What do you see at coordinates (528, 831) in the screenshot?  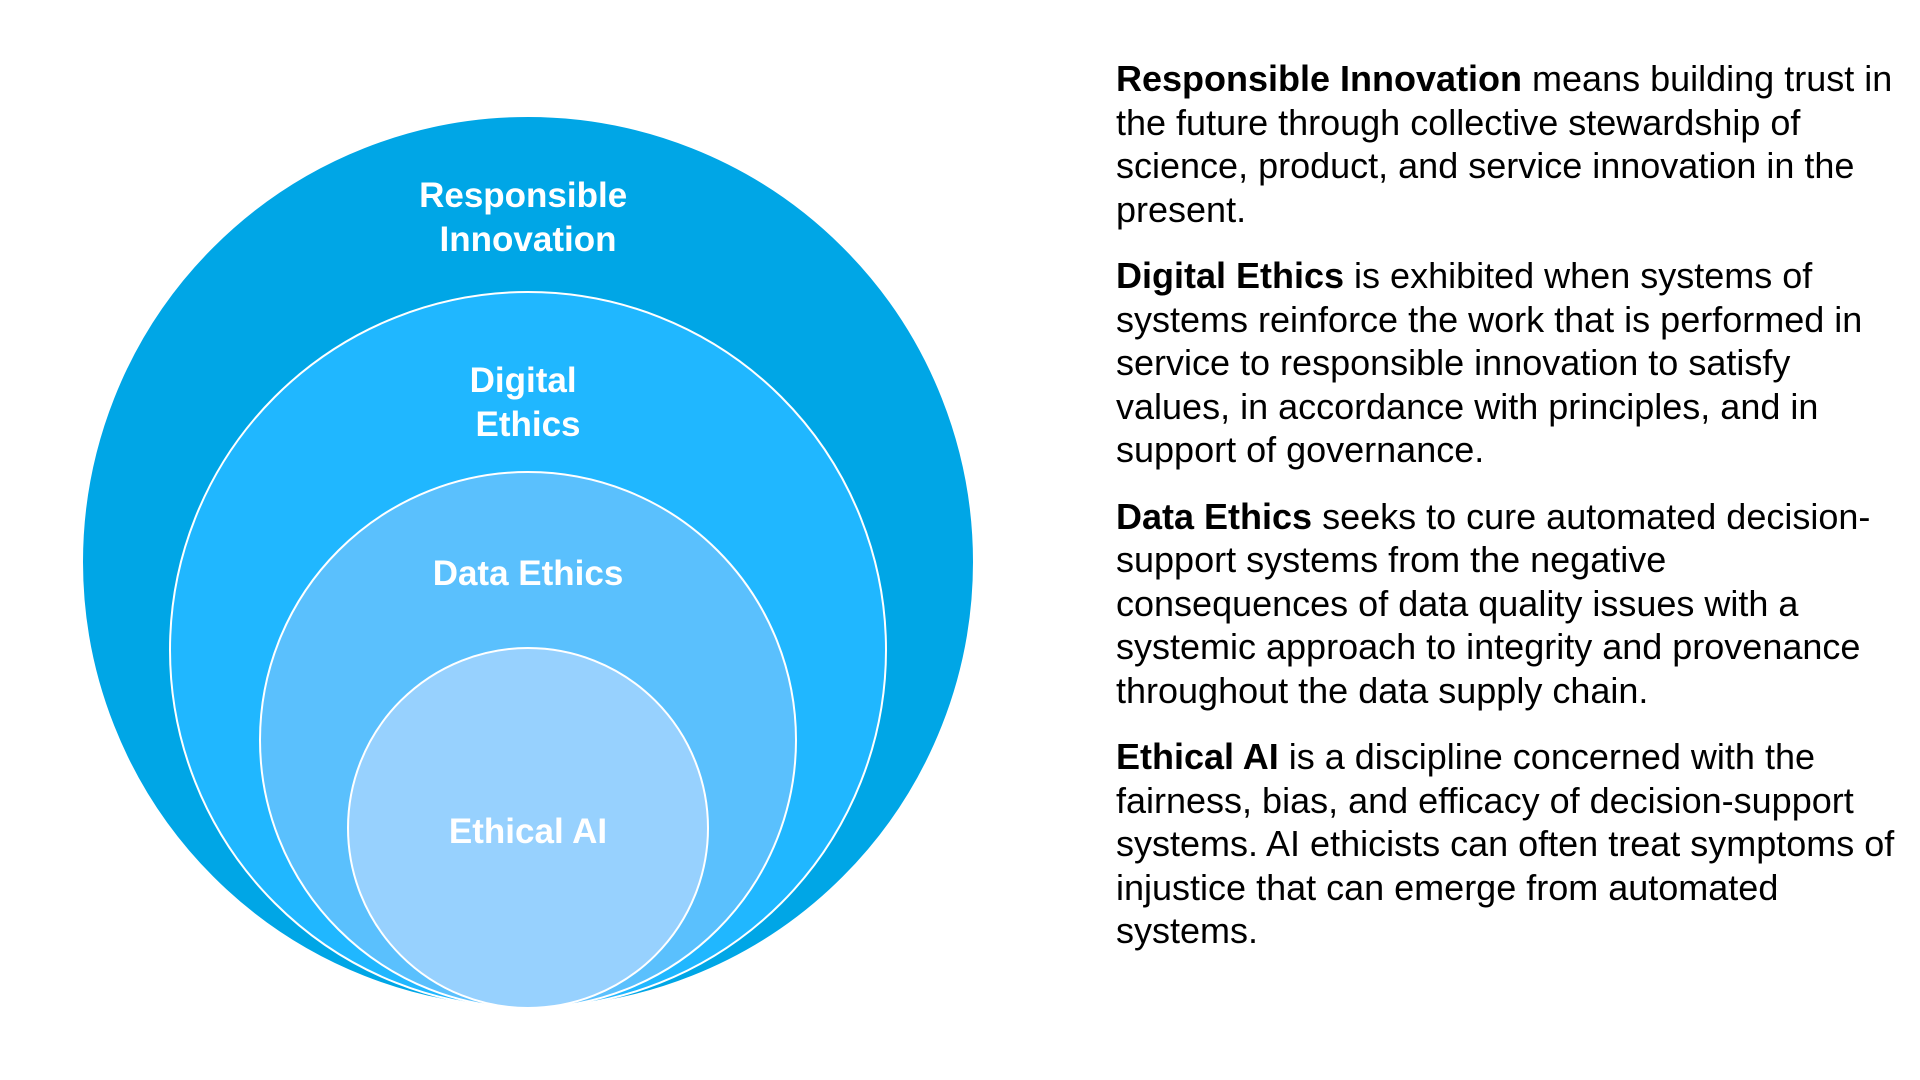 I see `ethical-ai-label: Ethical AI` at bounding box center [528, 831].